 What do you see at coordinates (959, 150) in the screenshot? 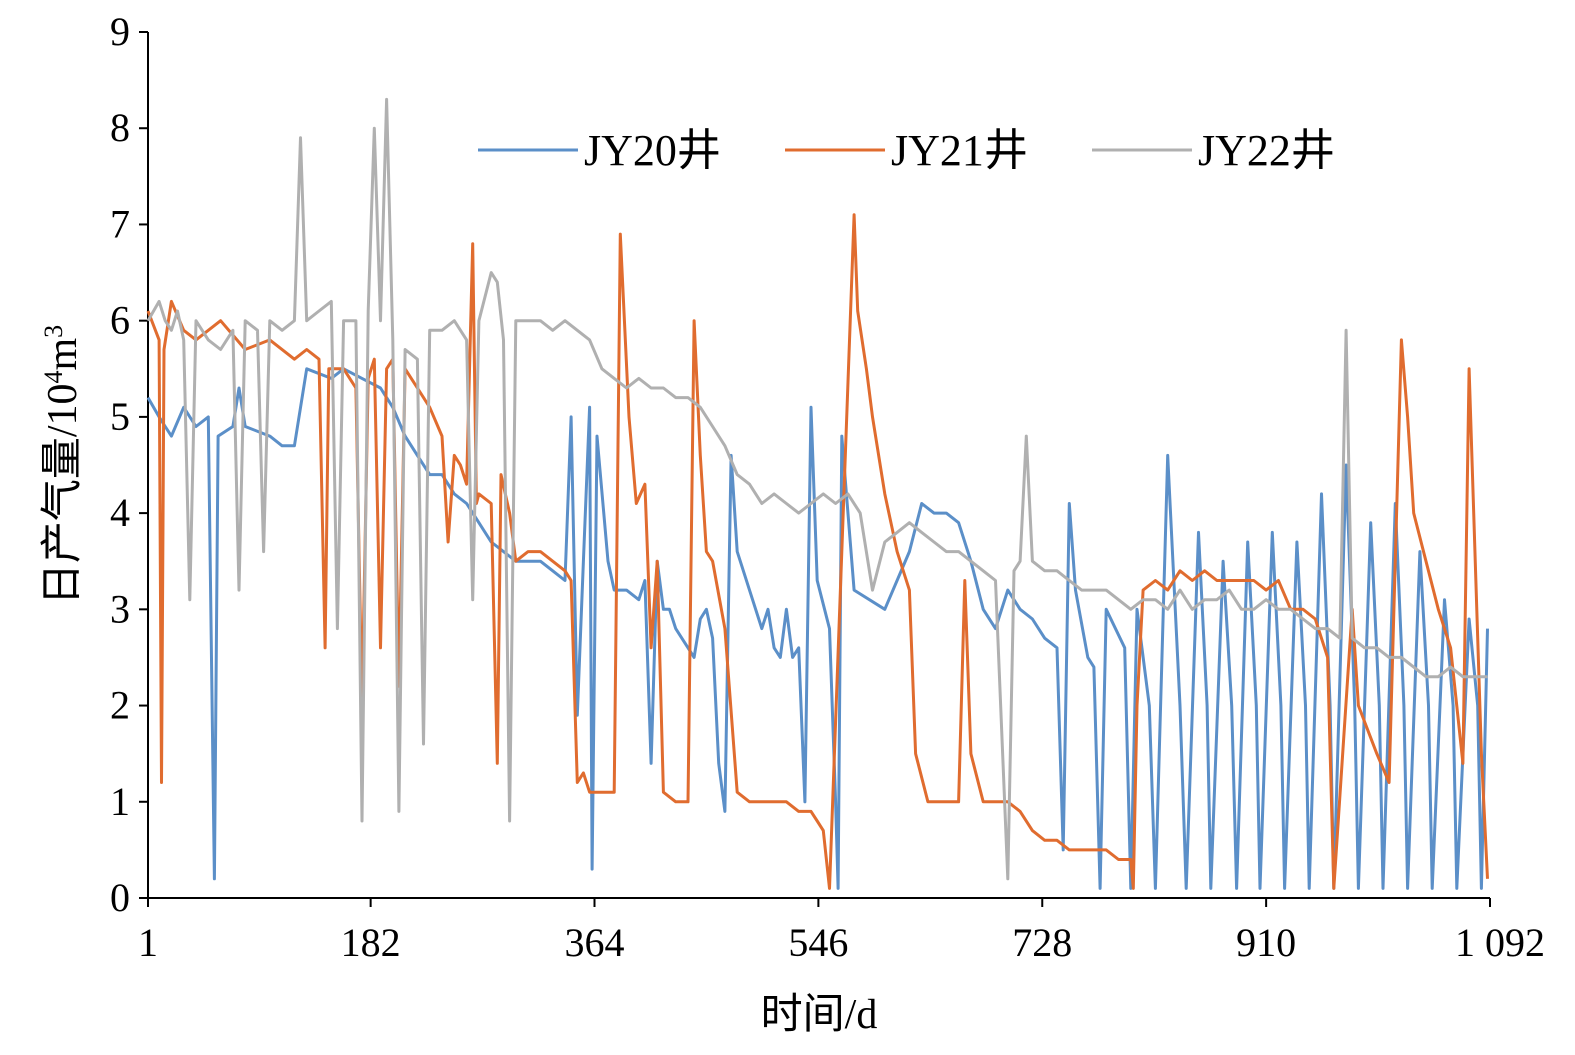
I see `legend-label: JY21井` at bounding box center [959, 150].